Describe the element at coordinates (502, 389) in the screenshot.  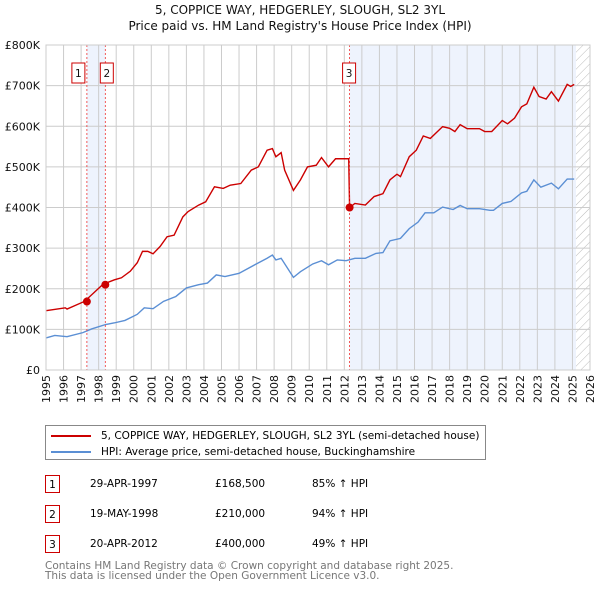
I see `x-tick-label: 2021` at that location.